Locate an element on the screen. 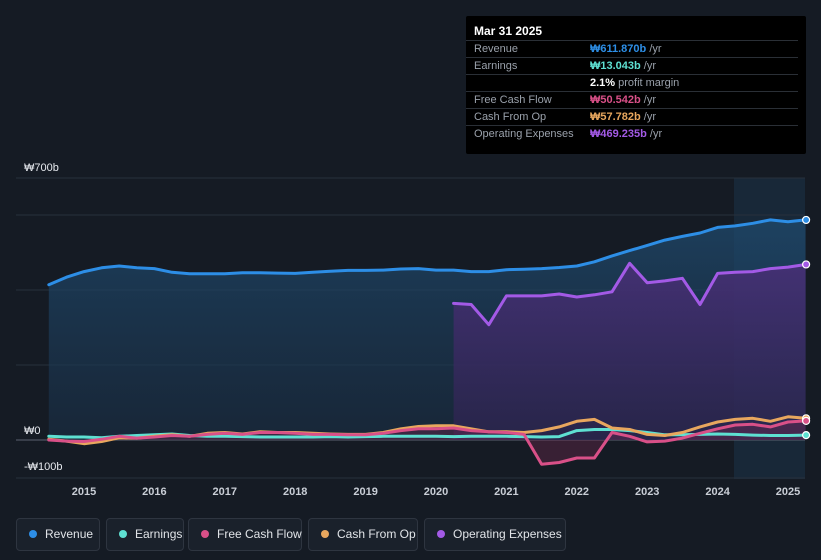  y-label-top: ₩700b is located at coordinates (41, 168).